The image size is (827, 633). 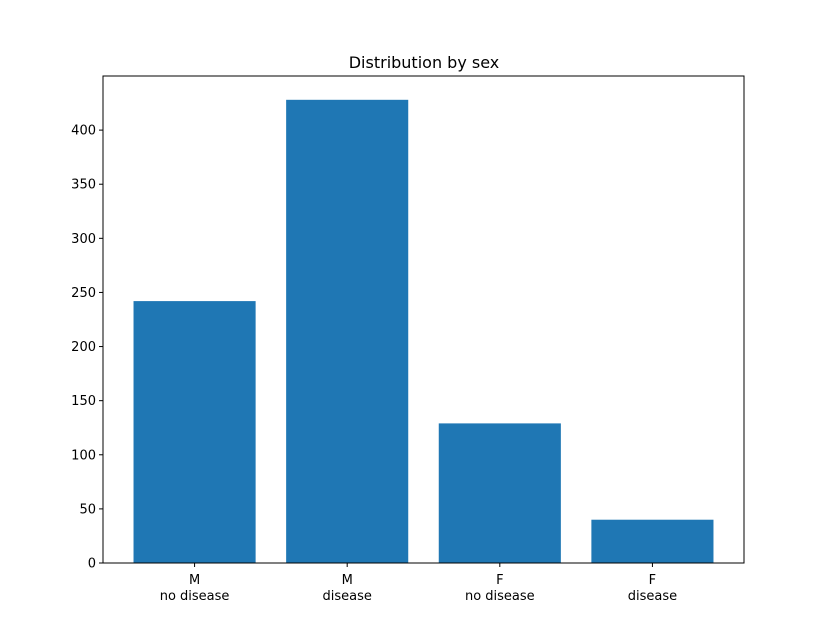 What do you see at coordinates (83, 131) in the screenshot?
I see `y-tick-label: 400` at bounding box center [83, 131].